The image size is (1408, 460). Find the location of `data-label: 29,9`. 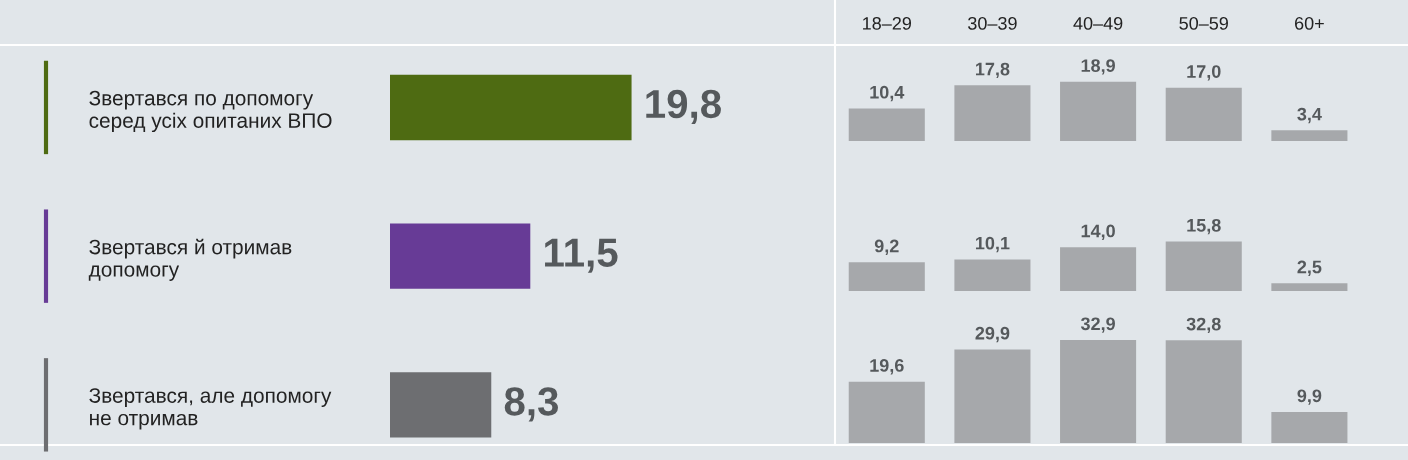

data-label: 29,9 is located at coordinates (992, 334).